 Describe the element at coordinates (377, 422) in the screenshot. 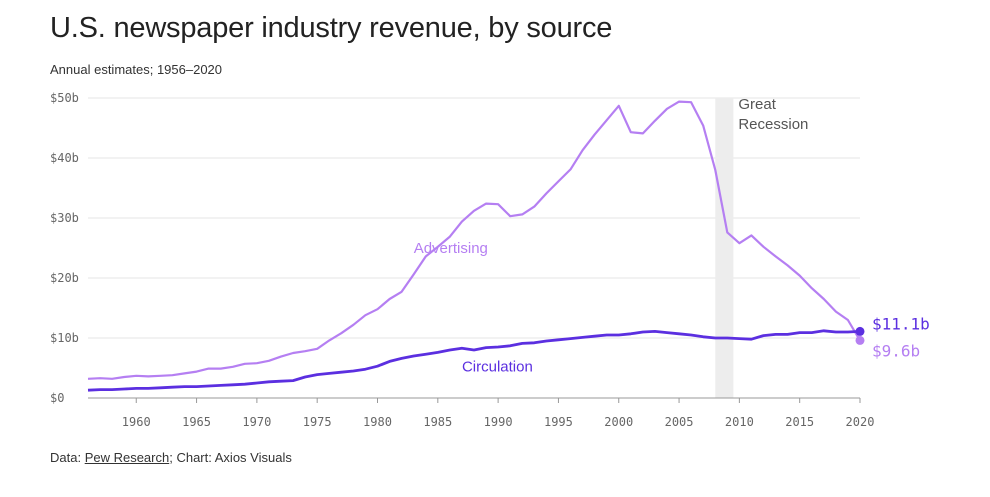

I see `x-tick-label: 1980` at that location.